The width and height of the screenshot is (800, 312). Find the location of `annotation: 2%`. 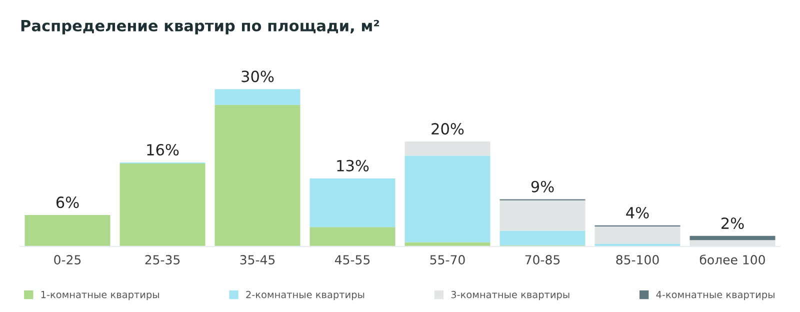

annotation: 2% is located at coordinates (733, 223).